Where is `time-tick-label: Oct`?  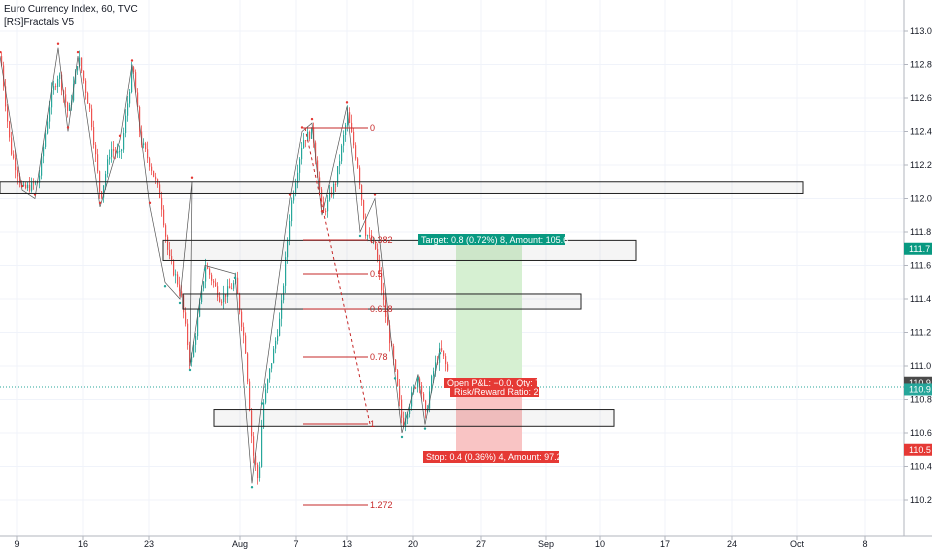 time-tick-label: Oct is located at coordinates (797, 544).